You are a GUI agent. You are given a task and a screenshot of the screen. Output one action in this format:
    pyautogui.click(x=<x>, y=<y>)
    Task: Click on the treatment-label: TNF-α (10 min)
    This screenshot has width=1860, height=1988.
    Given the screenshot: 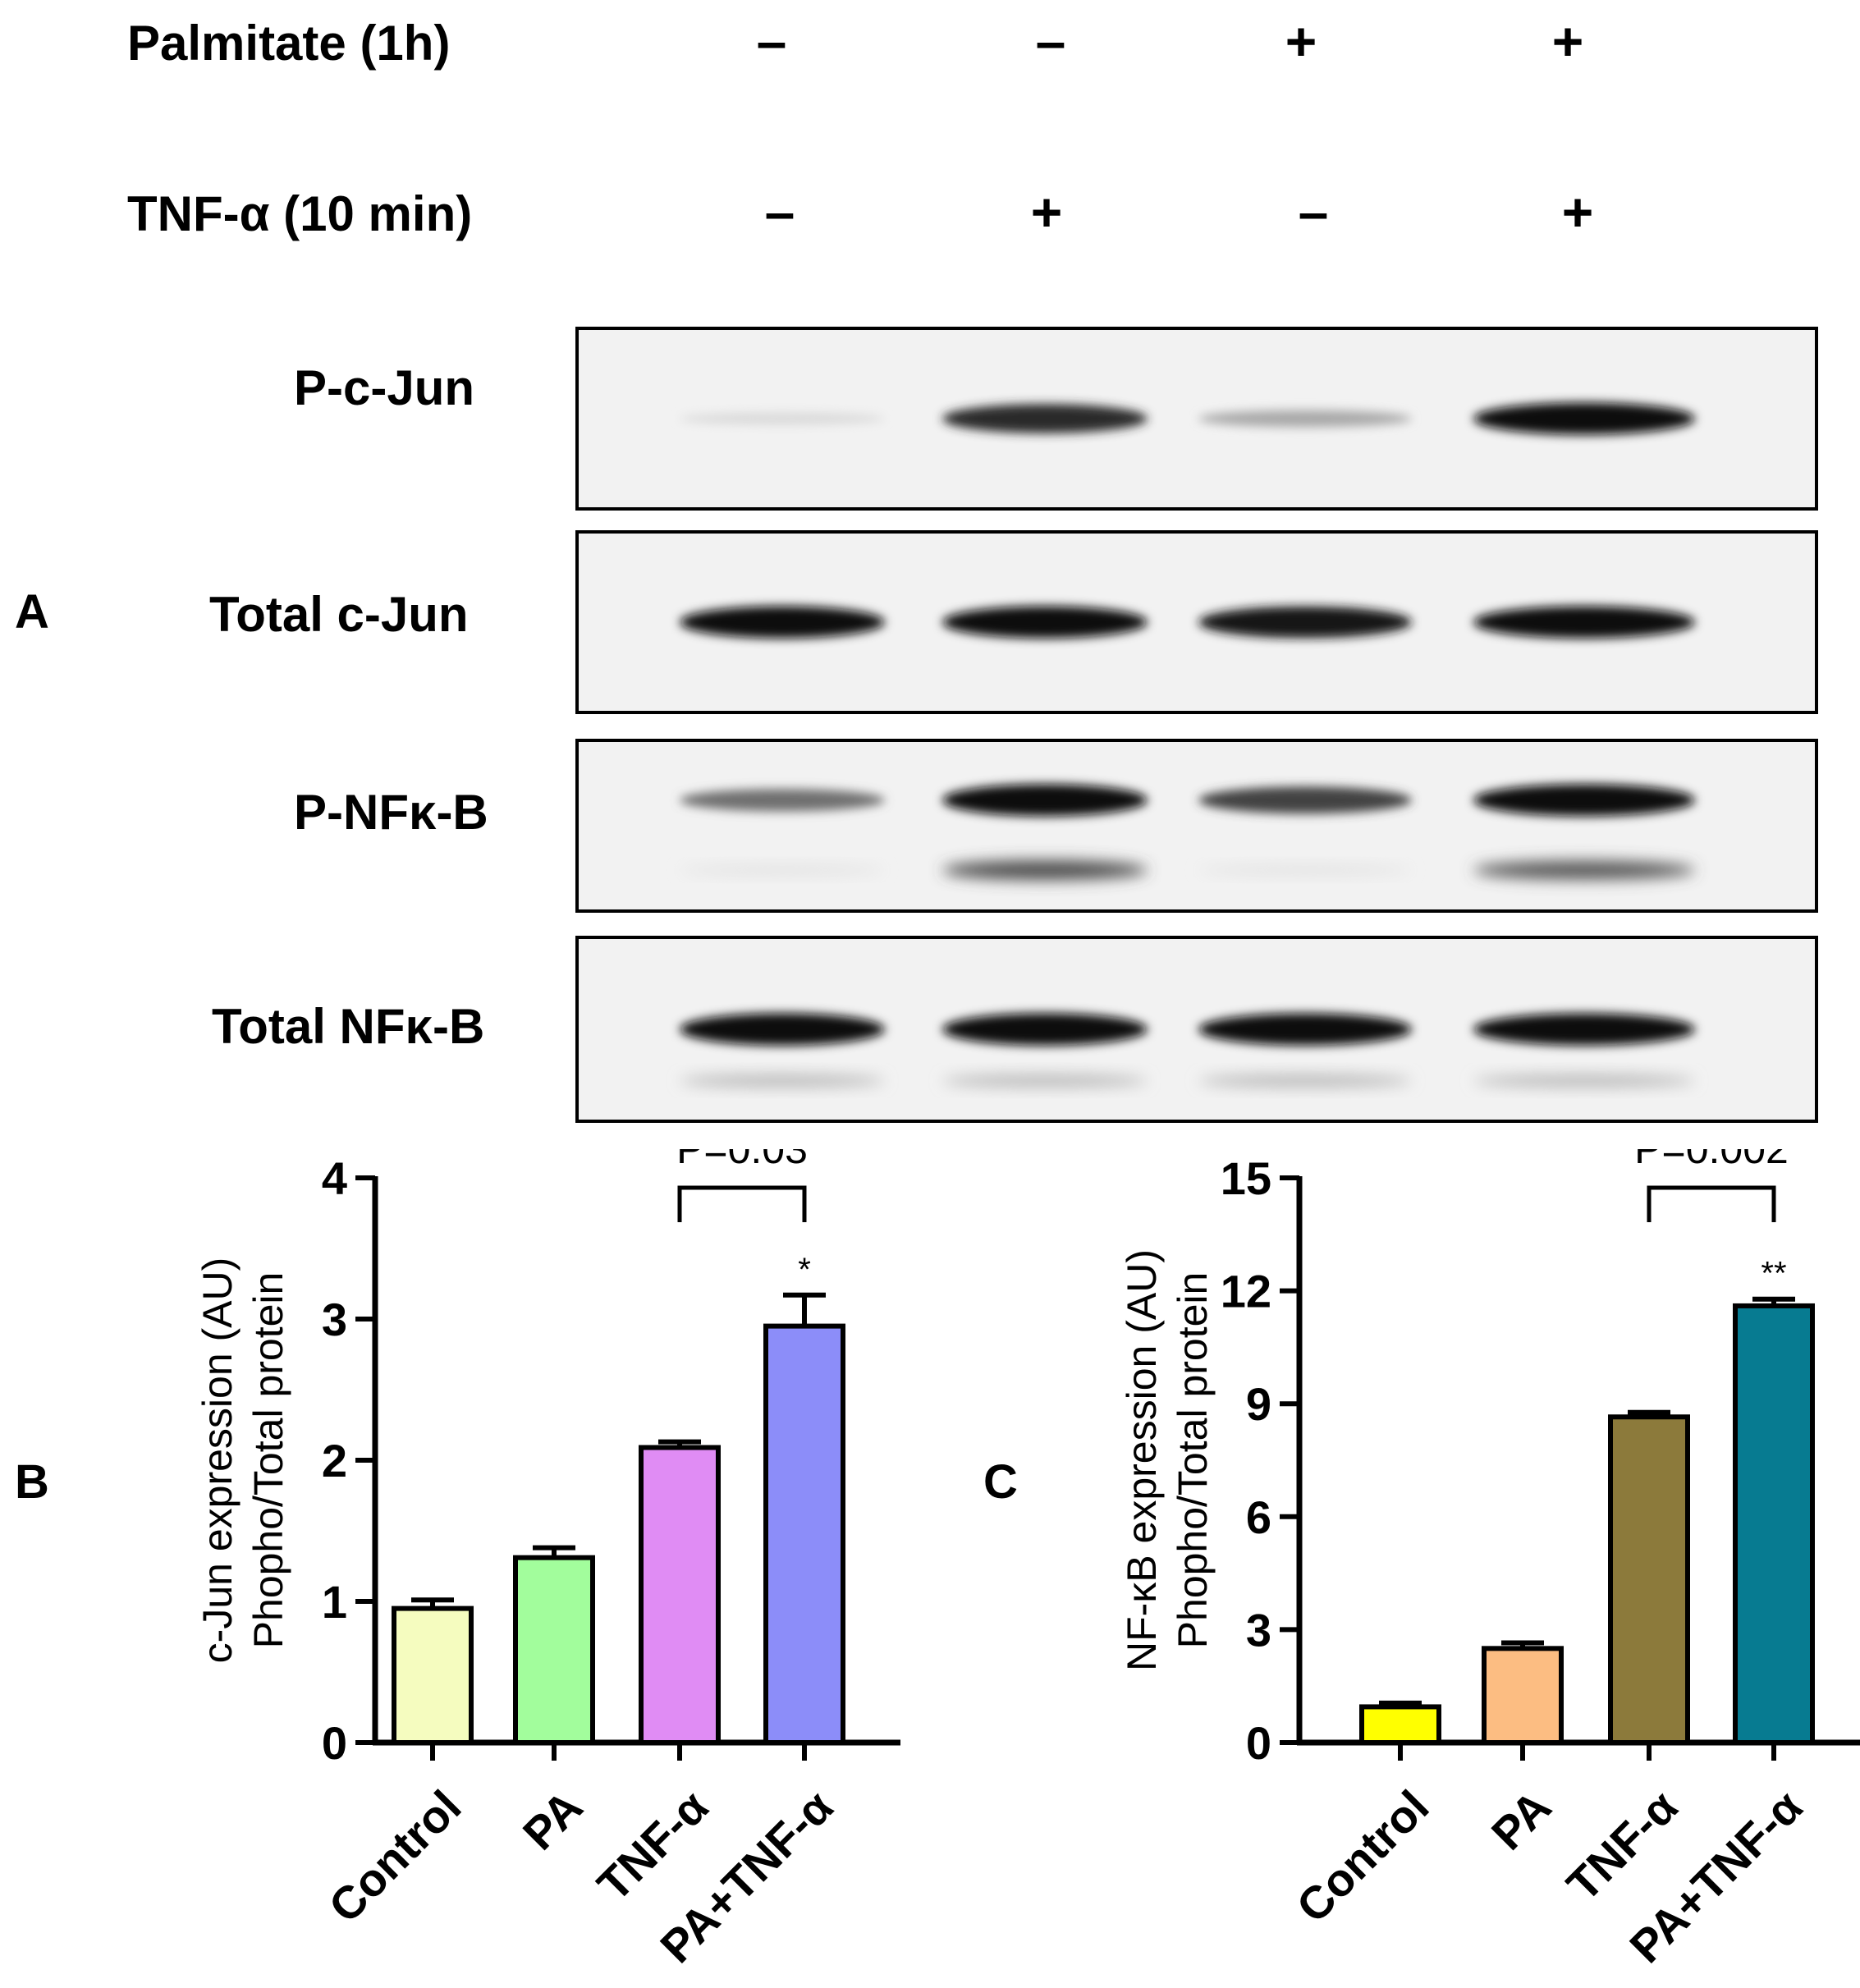 What is the action you would take?
    pyautogui.click(x=300, y=213)
    